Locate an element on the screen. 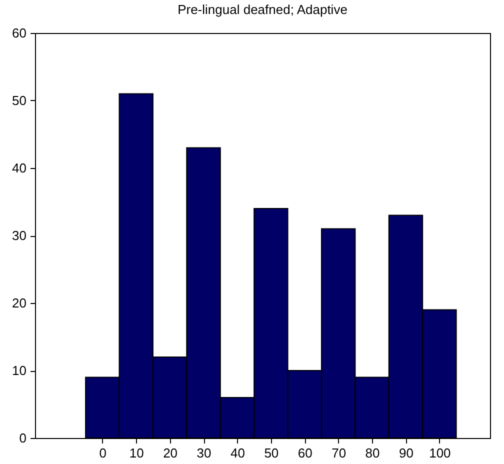 Image resolution: width=504 pixels, height=464 pixels. x-tick-label: 70 is located at coordinates (339, 453).